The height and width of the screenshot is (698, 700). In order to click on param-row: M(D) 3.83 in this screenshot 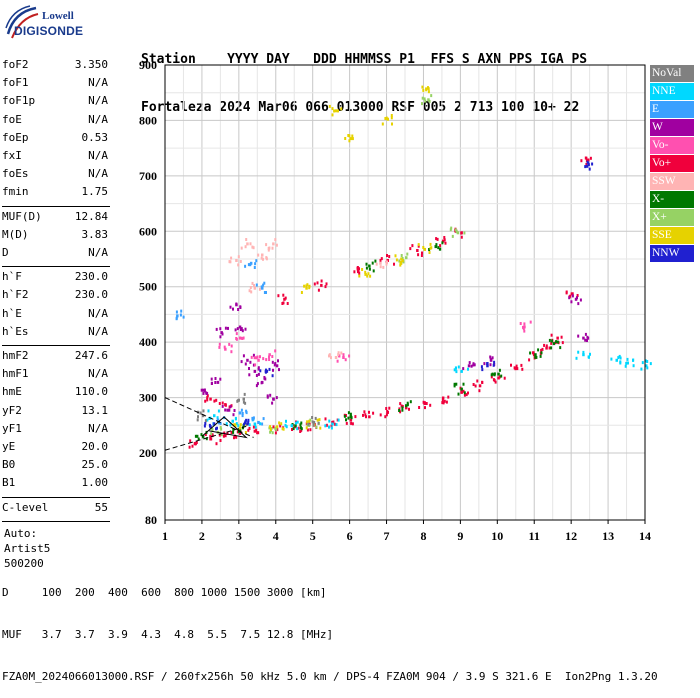, I will do `click(55, 237)`.